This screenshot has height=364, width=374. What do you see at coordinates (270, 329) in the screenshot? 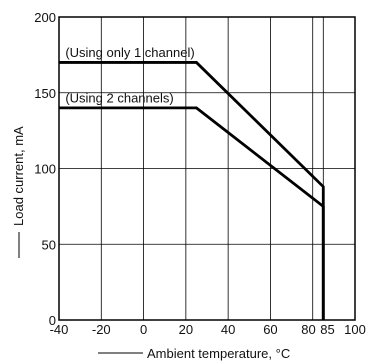
I see `x-tick-label-5: 60` at bounding box center [270, 329].